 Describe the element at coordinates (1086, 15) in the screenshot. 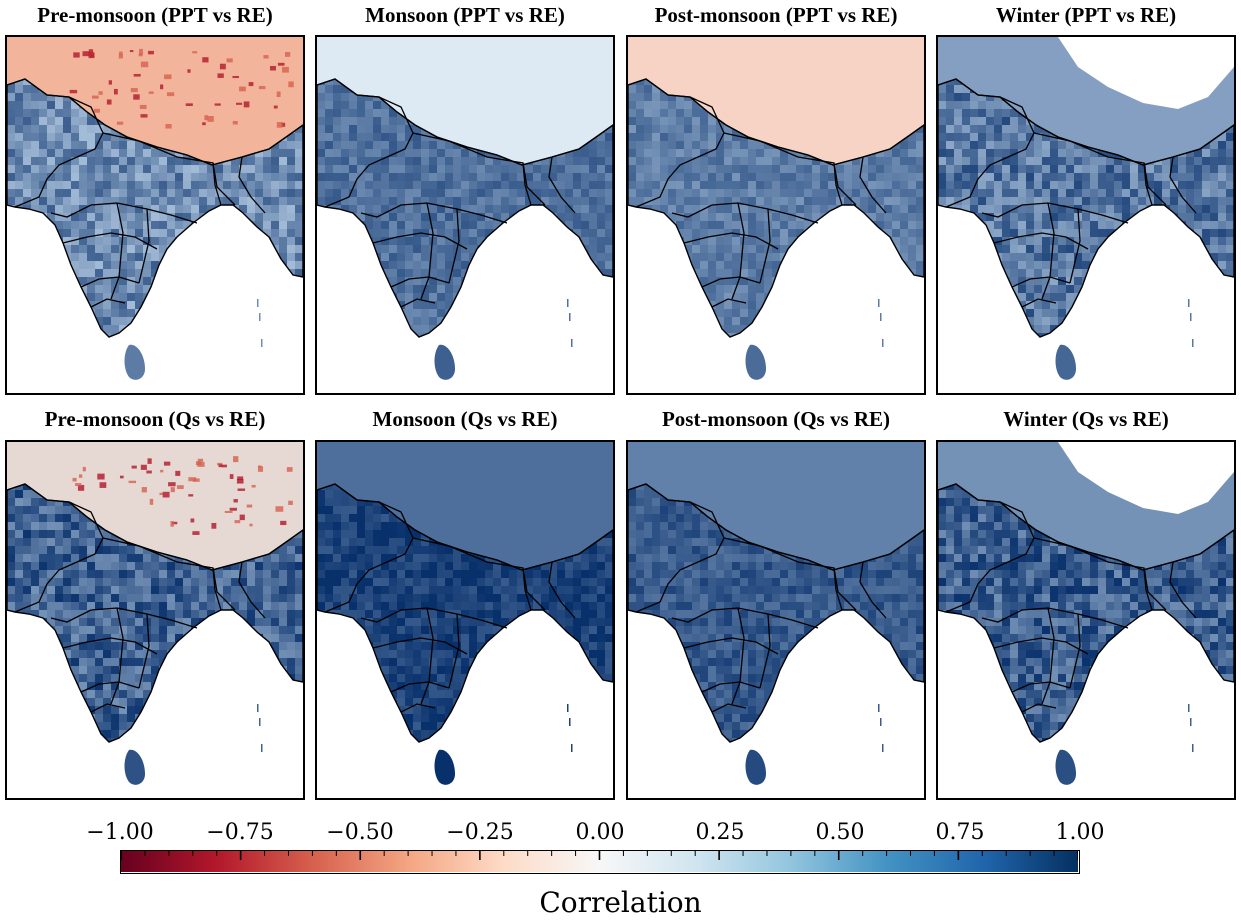

I see `panel-title-4: Winter (PPT vs RE)` at that location.